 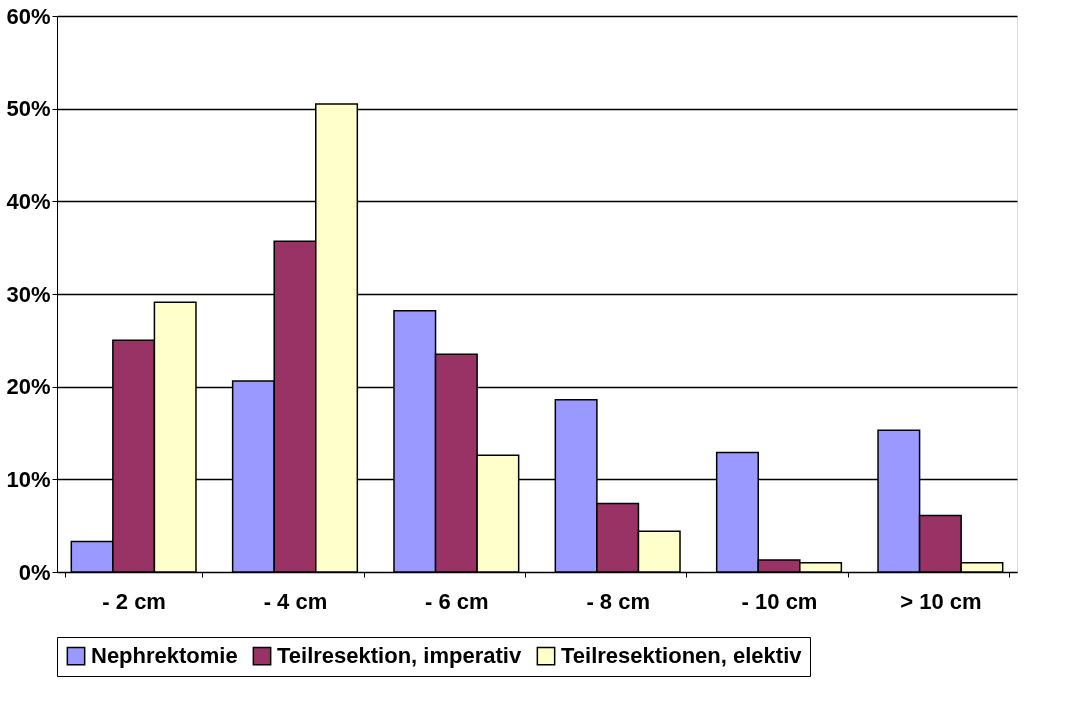 I want to click on x-tick-label: - 4 cm, so click(x=295, y=601).